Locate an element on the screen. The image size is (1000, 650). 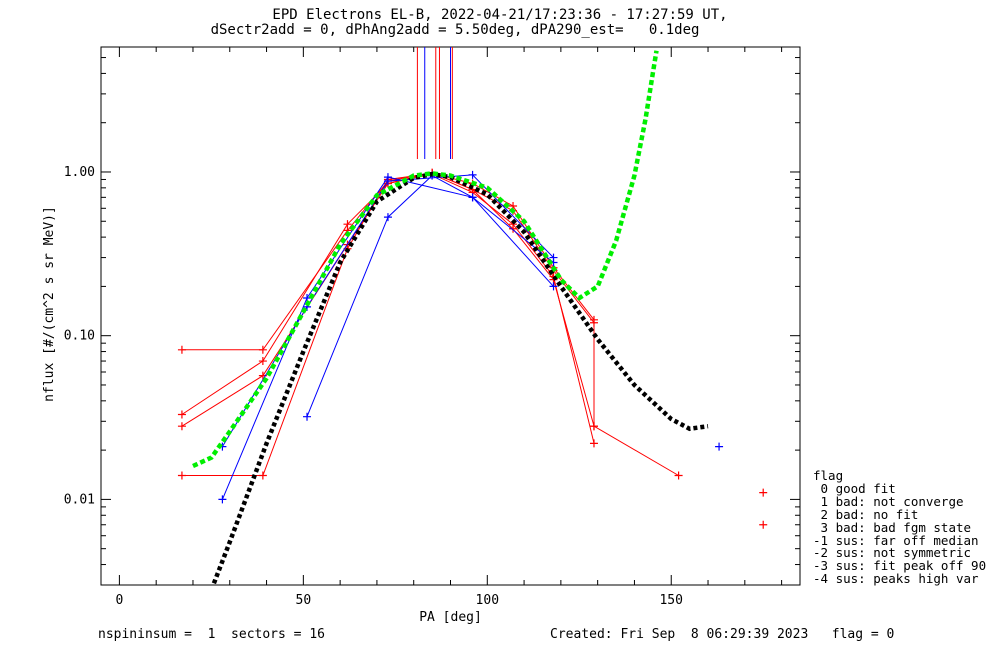
legend-item: -4 sus: peaks high var is located at coordinates (896, 579).